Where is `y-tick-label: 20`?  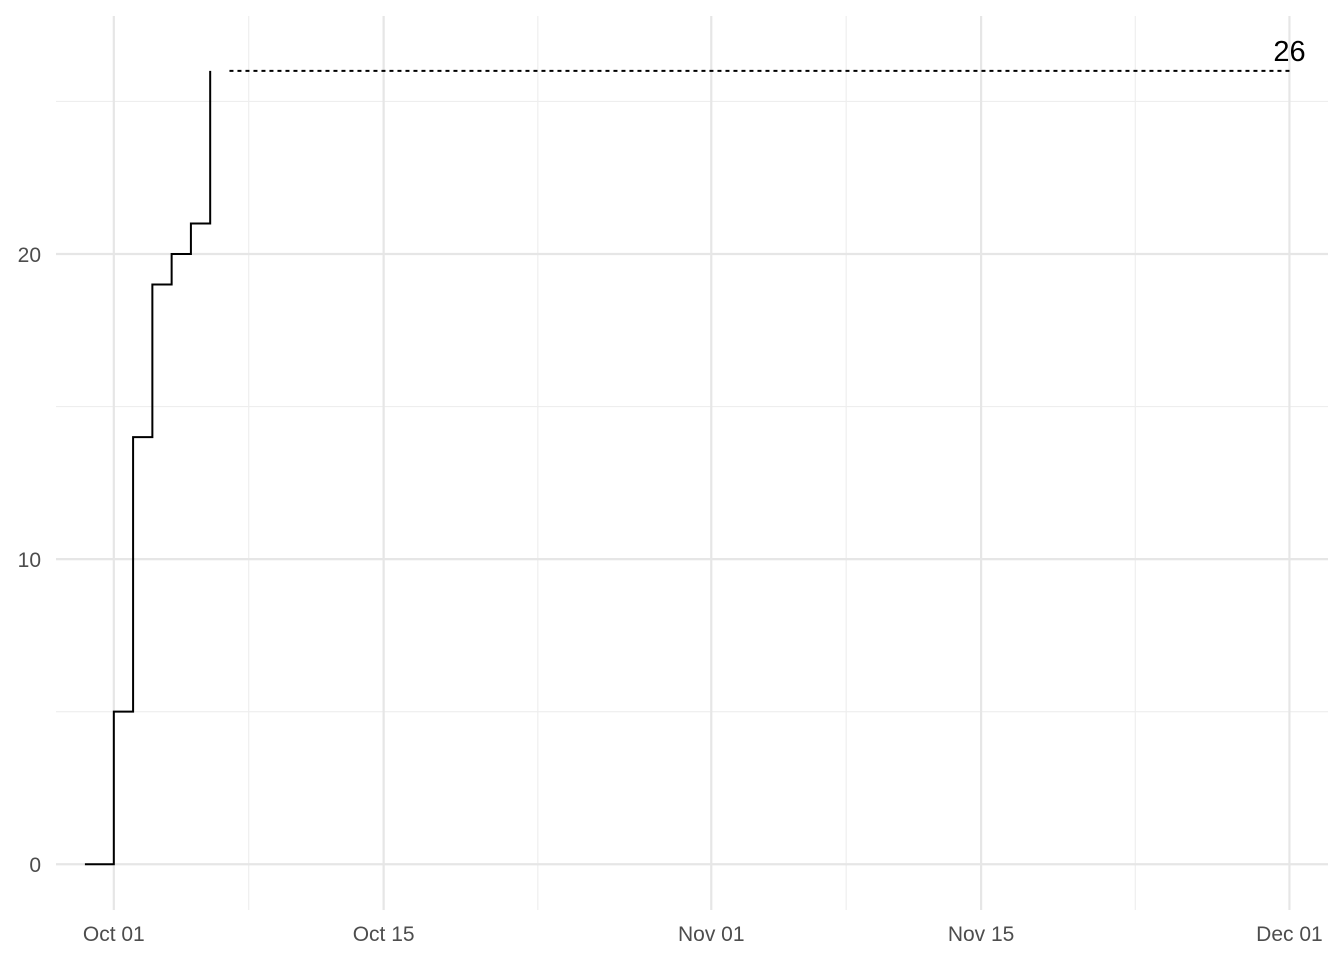
y-tick-label: 20 is located at coordinates (29, 255).